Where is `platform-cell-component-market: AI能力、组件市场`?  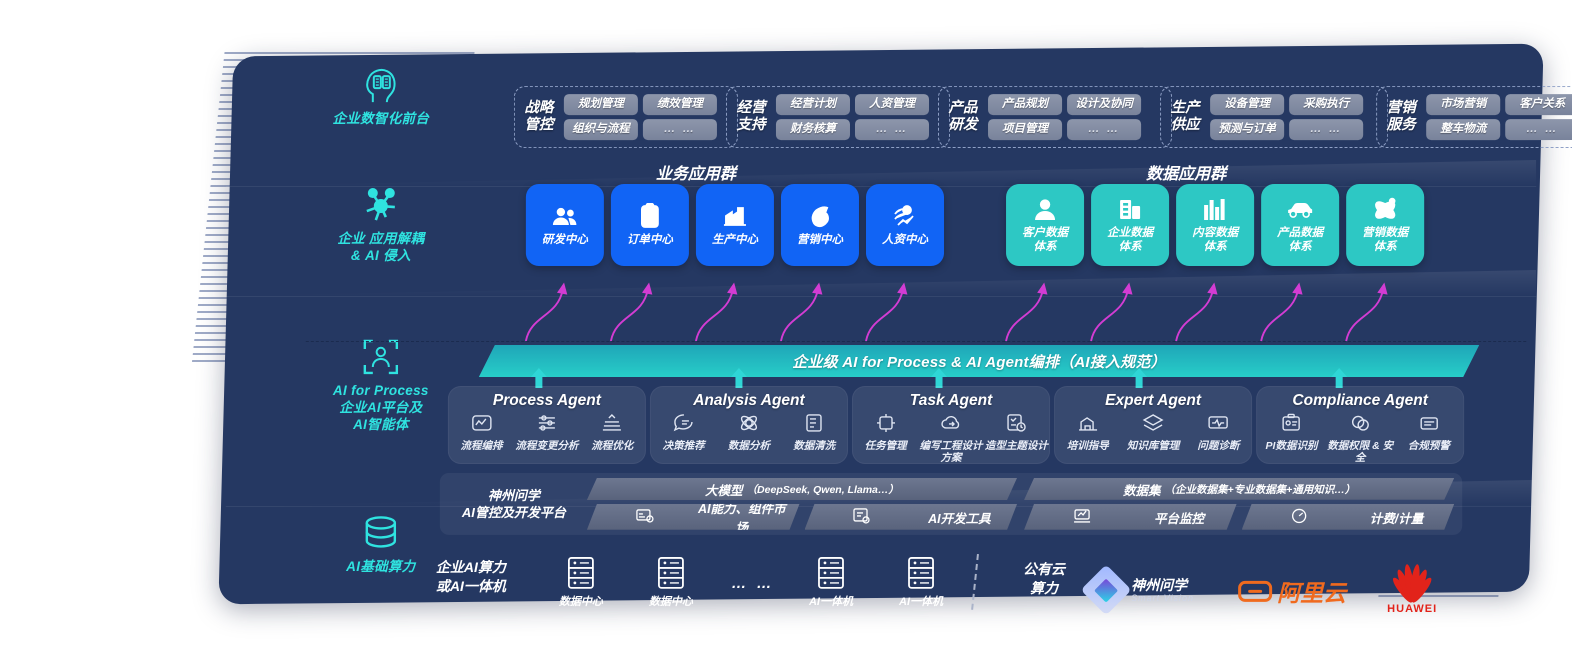 platform-cell-component-market: AI能力、组件市场 is located at coordinates (693, 517).